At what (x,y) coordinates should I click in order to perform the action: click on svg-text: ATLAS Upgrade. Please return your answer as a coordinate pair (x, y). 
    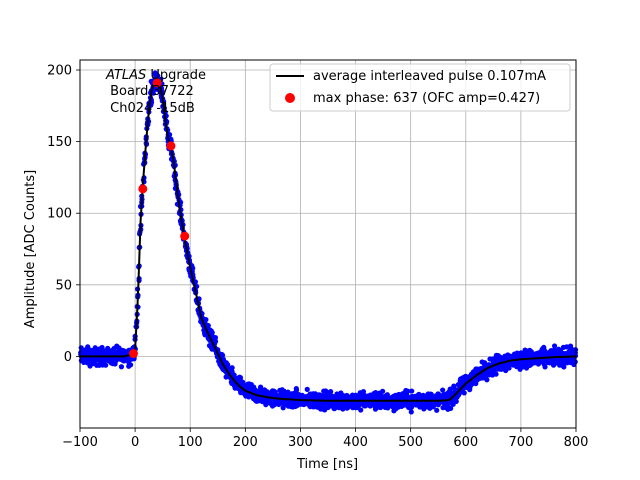
    Looking at the image, I should click on (155, 75).